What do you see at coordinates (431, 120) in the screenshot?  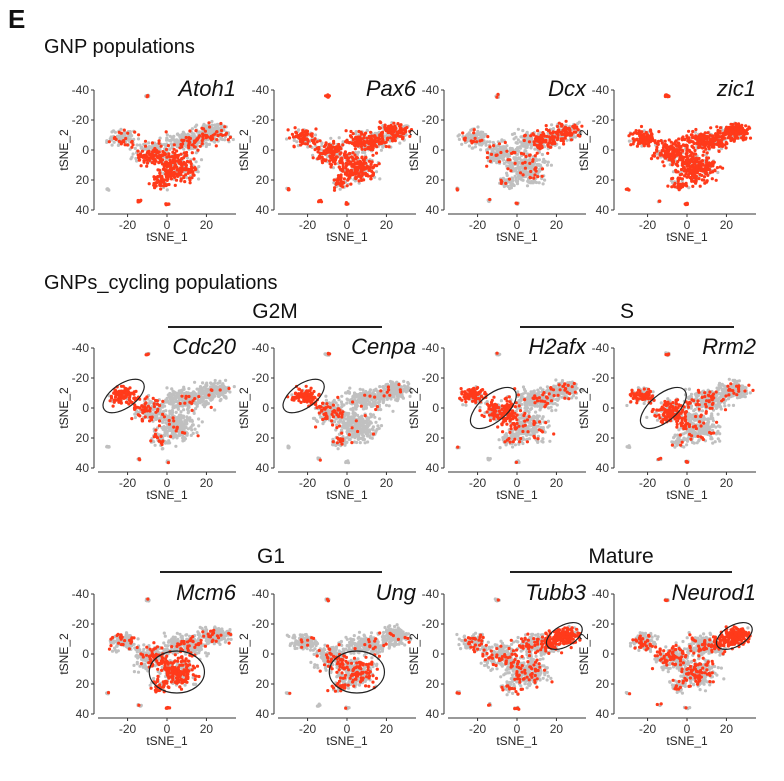 I see `y-tick-label: -20` at bounding box center [431, 120].